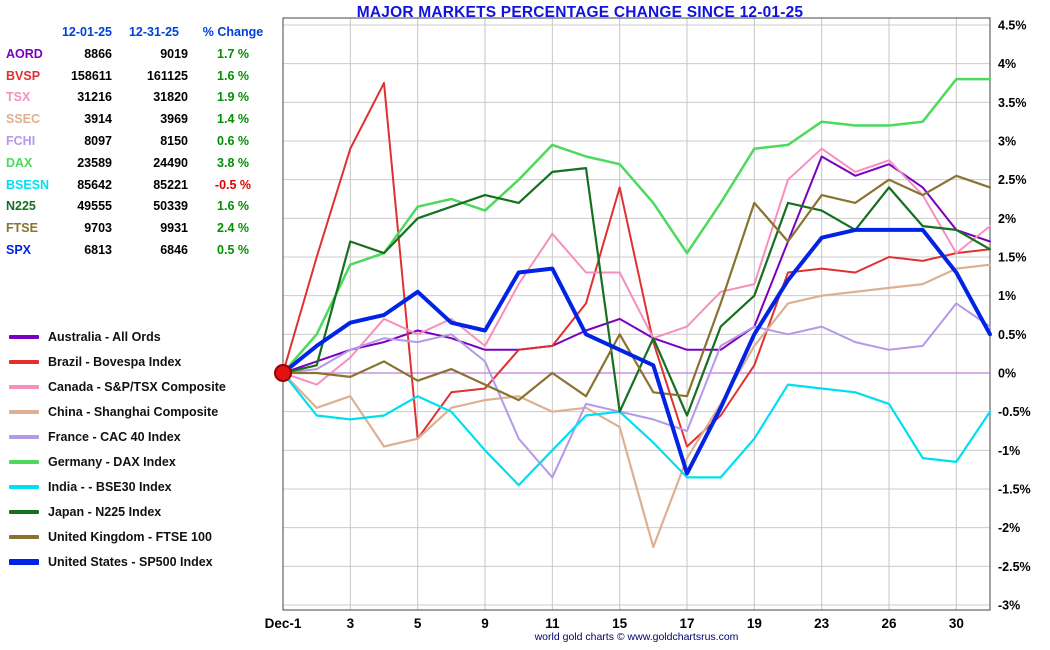  Describe the element at coordinates (23, 75) in the screenshot. I see `stats-symbol-BVSP: BVSP` at that location.